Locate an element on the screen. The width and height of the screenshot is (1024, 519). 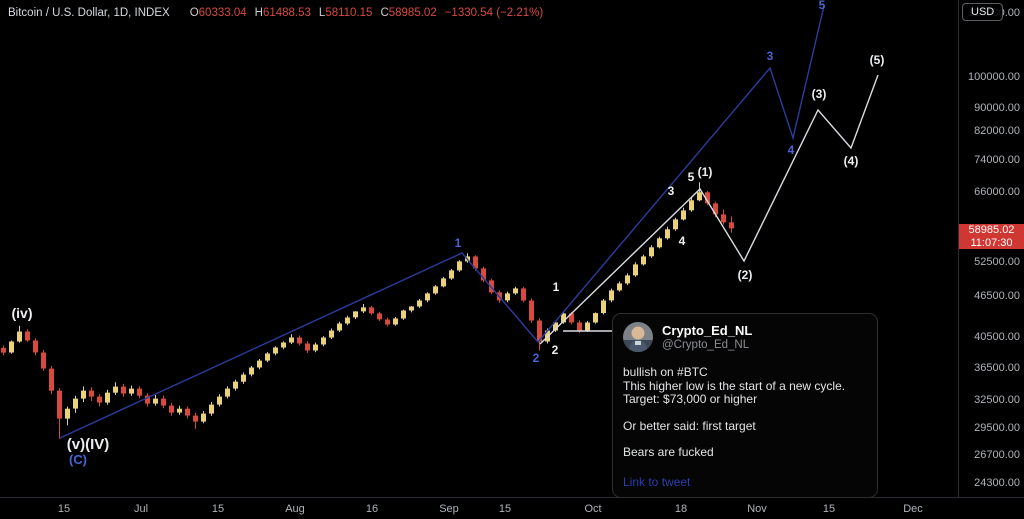
tweet-author-handle: @Crypto_Ed_NL is located at coordinates (706, 344).